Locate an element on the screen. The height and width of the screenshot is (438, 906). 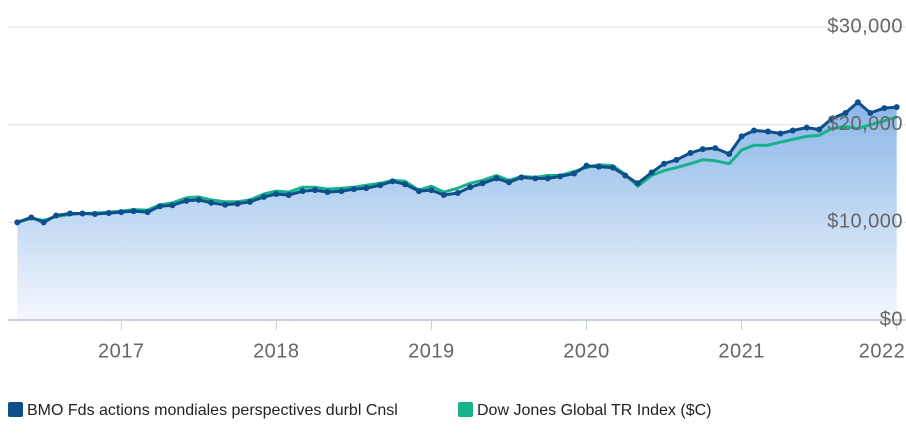
legend-item: Dow Jones Global TR Index ($C) is located at coordinates (584, 410).